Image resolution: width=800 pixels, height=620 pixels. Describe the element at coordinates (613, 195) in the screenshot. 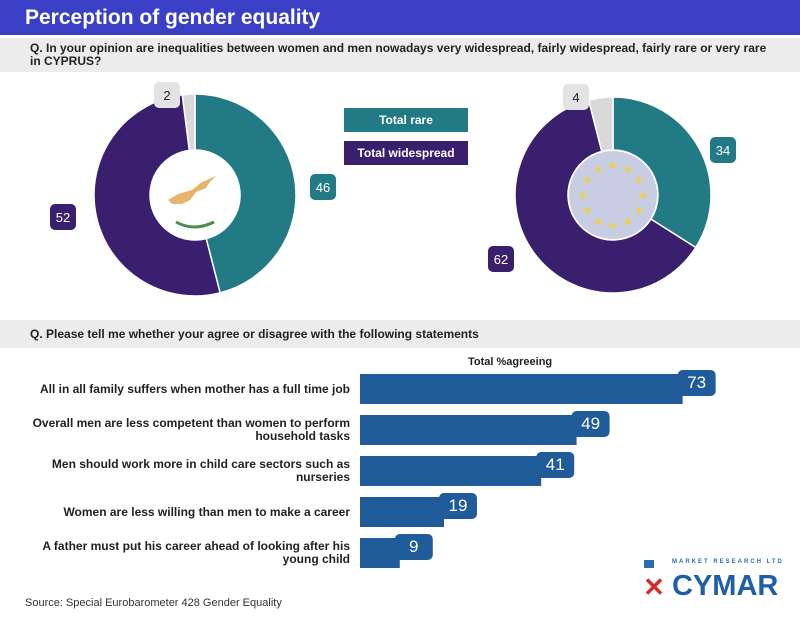

I see `eu-flag-icon` at that location.